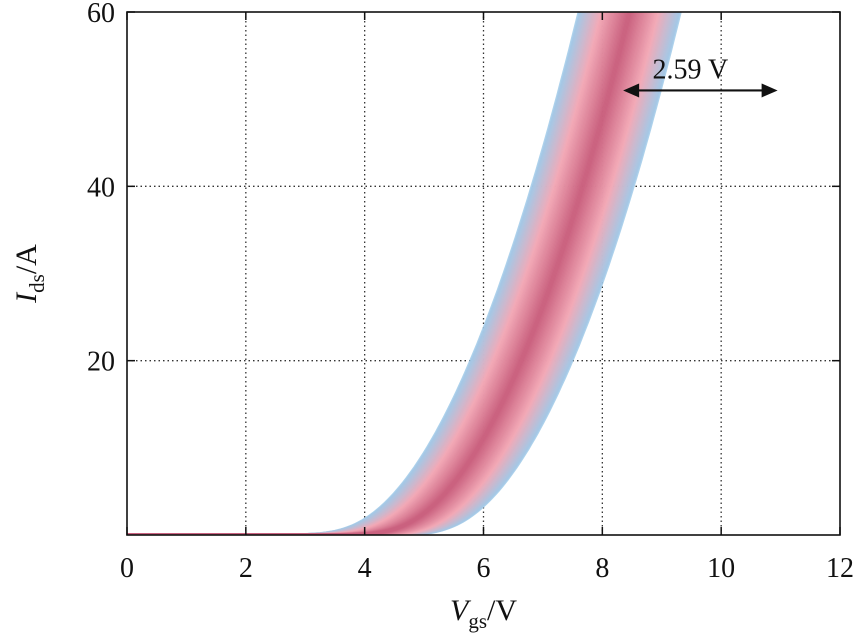 This screenshot has width=860, height=638. I want to click on annotation-group: 2.59 V, so click(700, 76).